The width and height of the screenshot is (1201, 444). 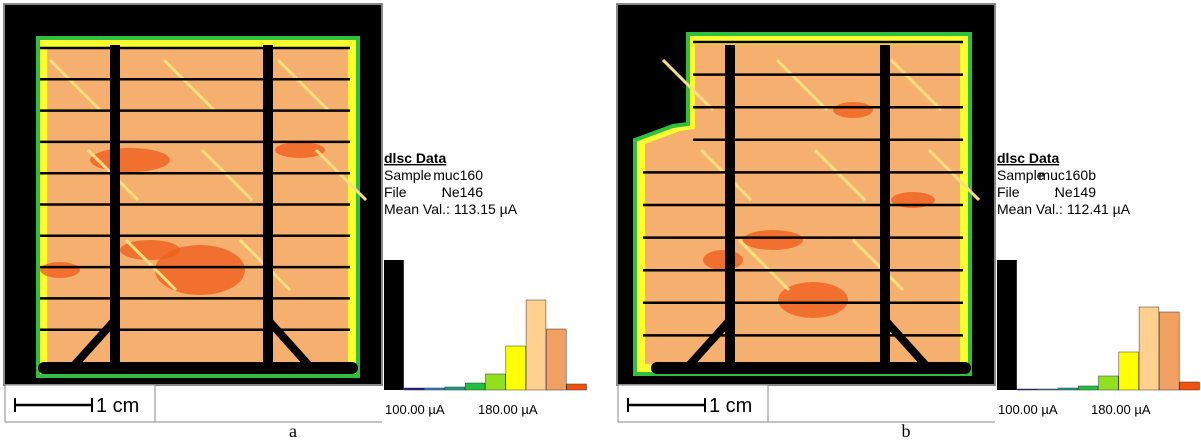 What do you see at coordinates (1075, 192) in the screenshot?
I see `info-value: Ne149` at bounding box center [1075, 192].